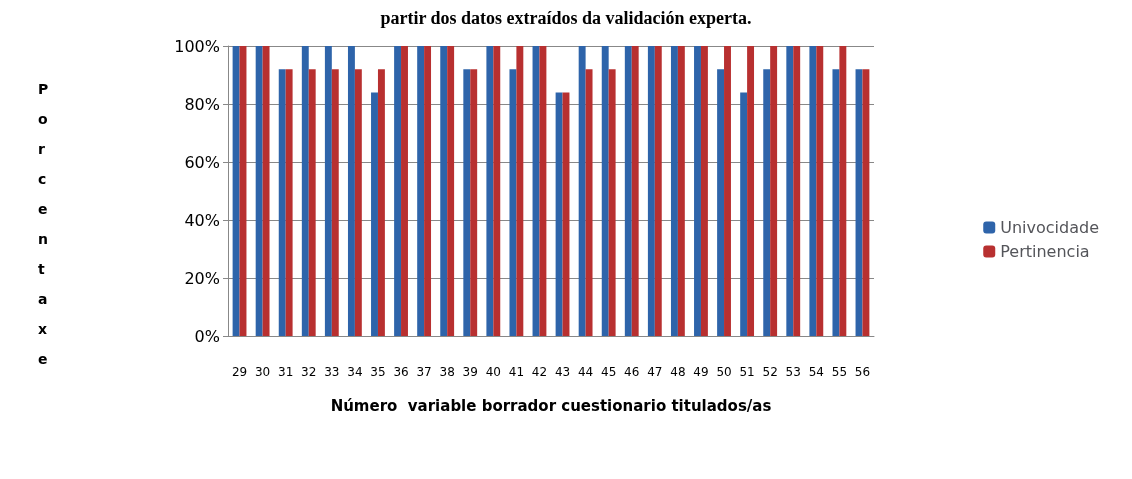  What do you see at coordinates (609, 372) in the screenshot?
I see `x-tick-label: 45` at bounding box center [609, 372].